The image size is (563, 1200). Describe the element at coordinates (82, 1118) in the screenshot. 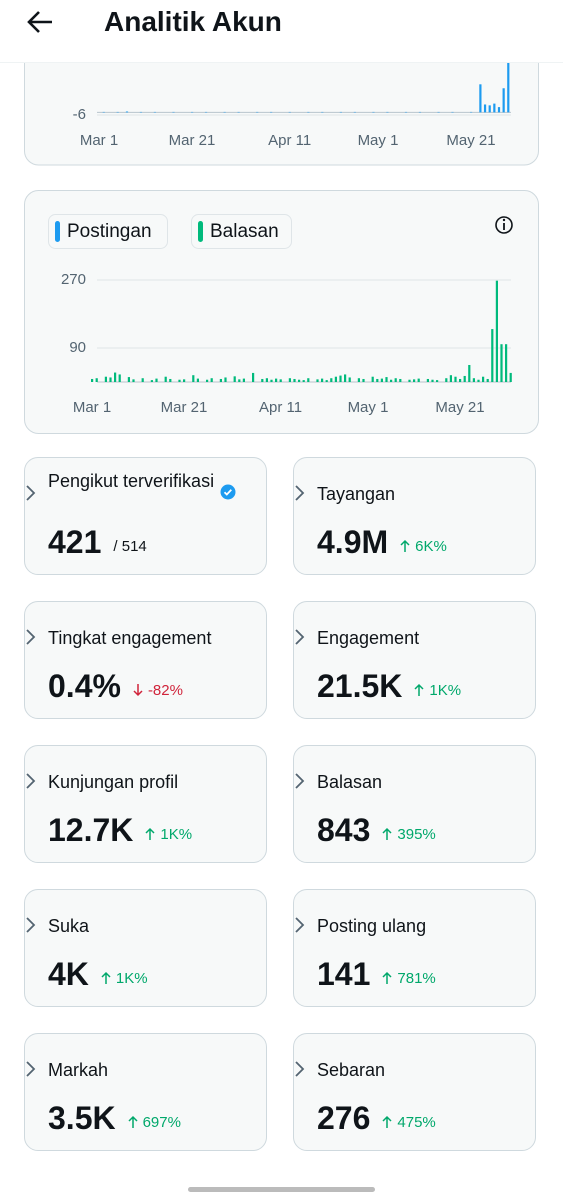

I see `stat-value: 3.5K` at that location.